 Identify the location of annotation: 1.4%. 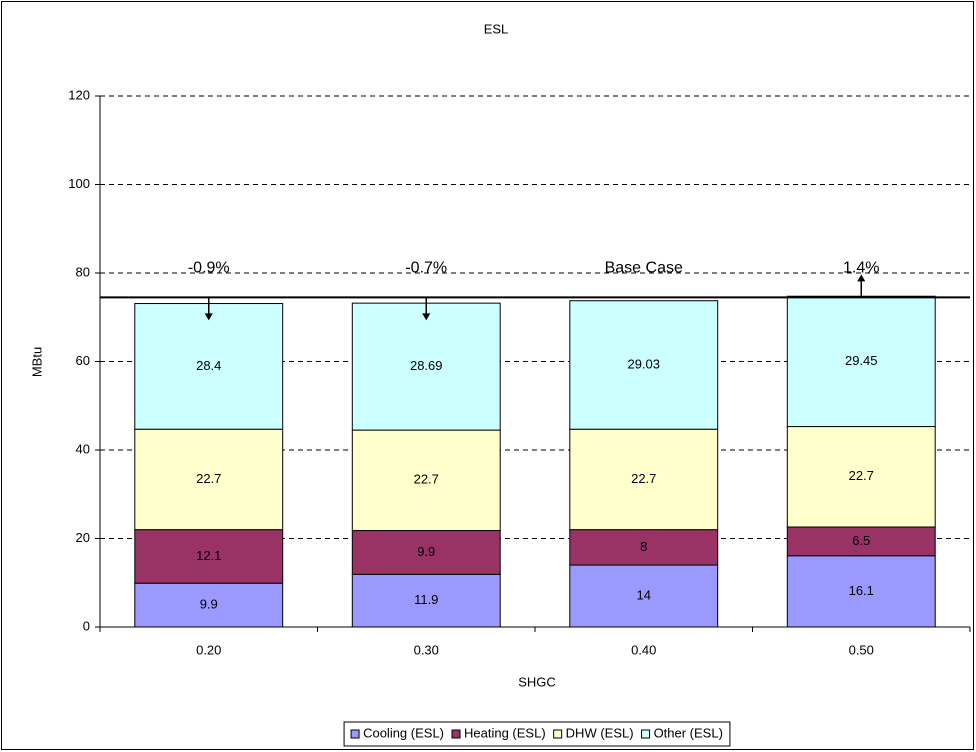
(861, 268).